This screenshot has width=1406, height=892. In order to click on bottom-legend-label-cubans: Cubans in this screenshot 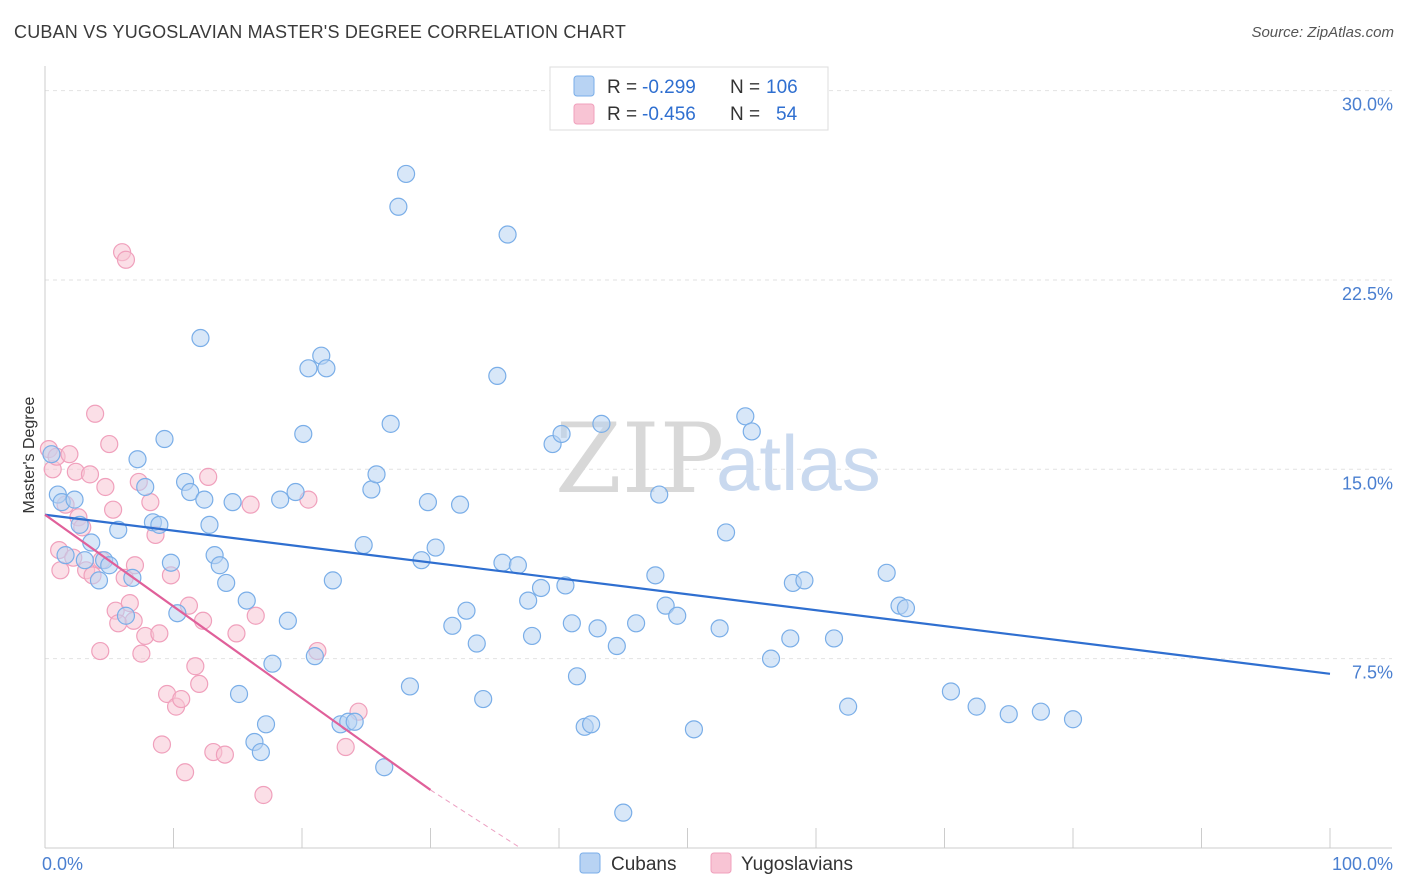, I will do `click(644, 864)`.